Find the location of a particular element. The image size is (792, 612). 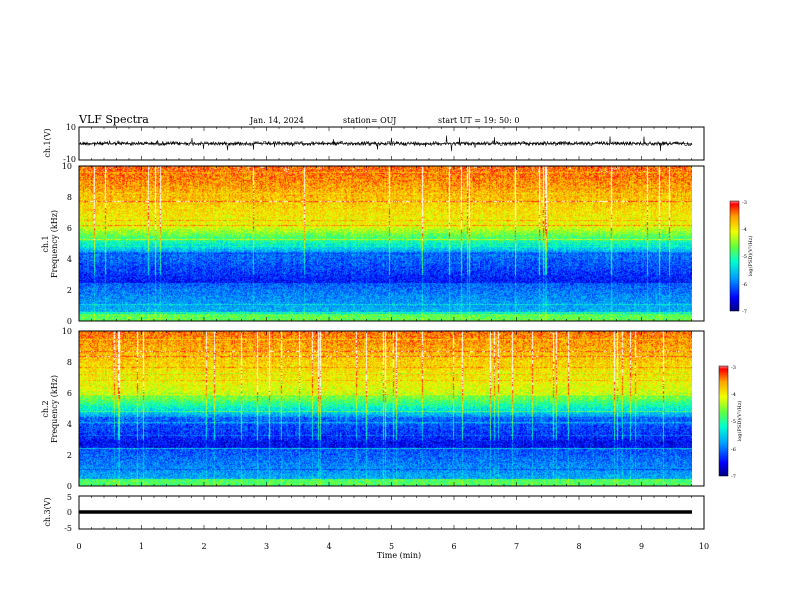

ch1-cb-tick-m5: -5 is located at coordinates (744, 257).